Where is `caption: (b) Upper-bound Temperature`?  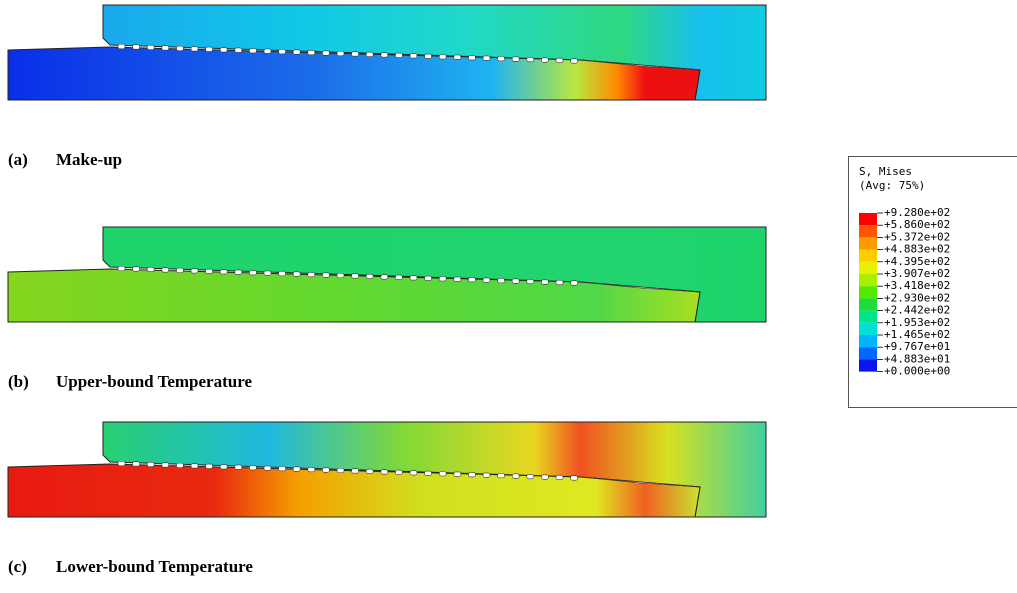
caption: (b) Upper-bound Temperature is located at coordinates (130, 382).